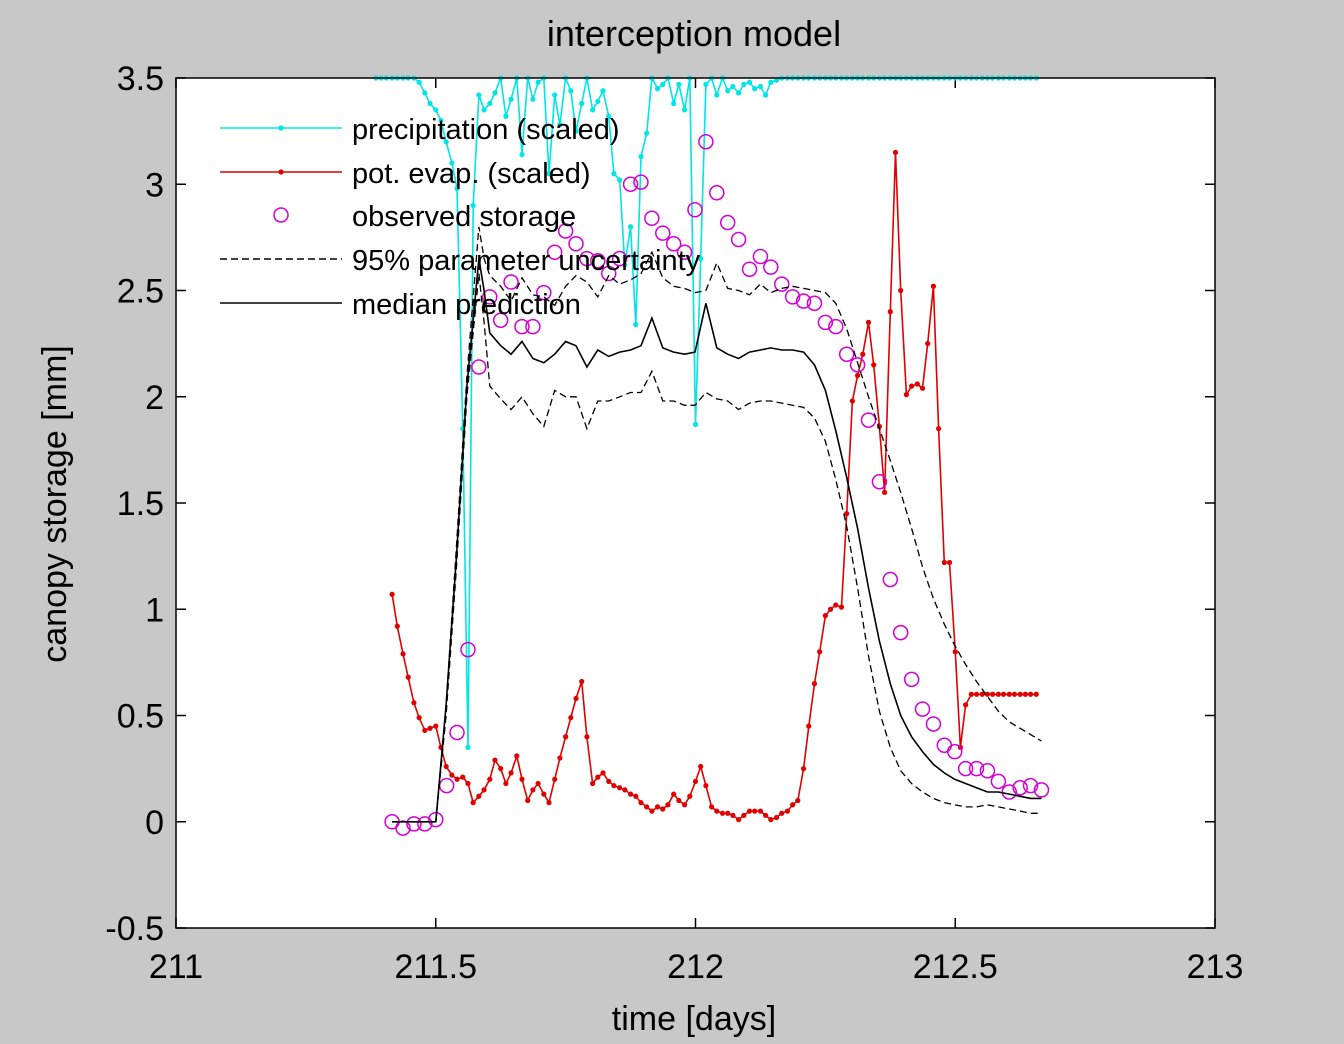  Describe the element at coordinates (281, 215) in the screenshot. I see `legend-swatch` at that location.